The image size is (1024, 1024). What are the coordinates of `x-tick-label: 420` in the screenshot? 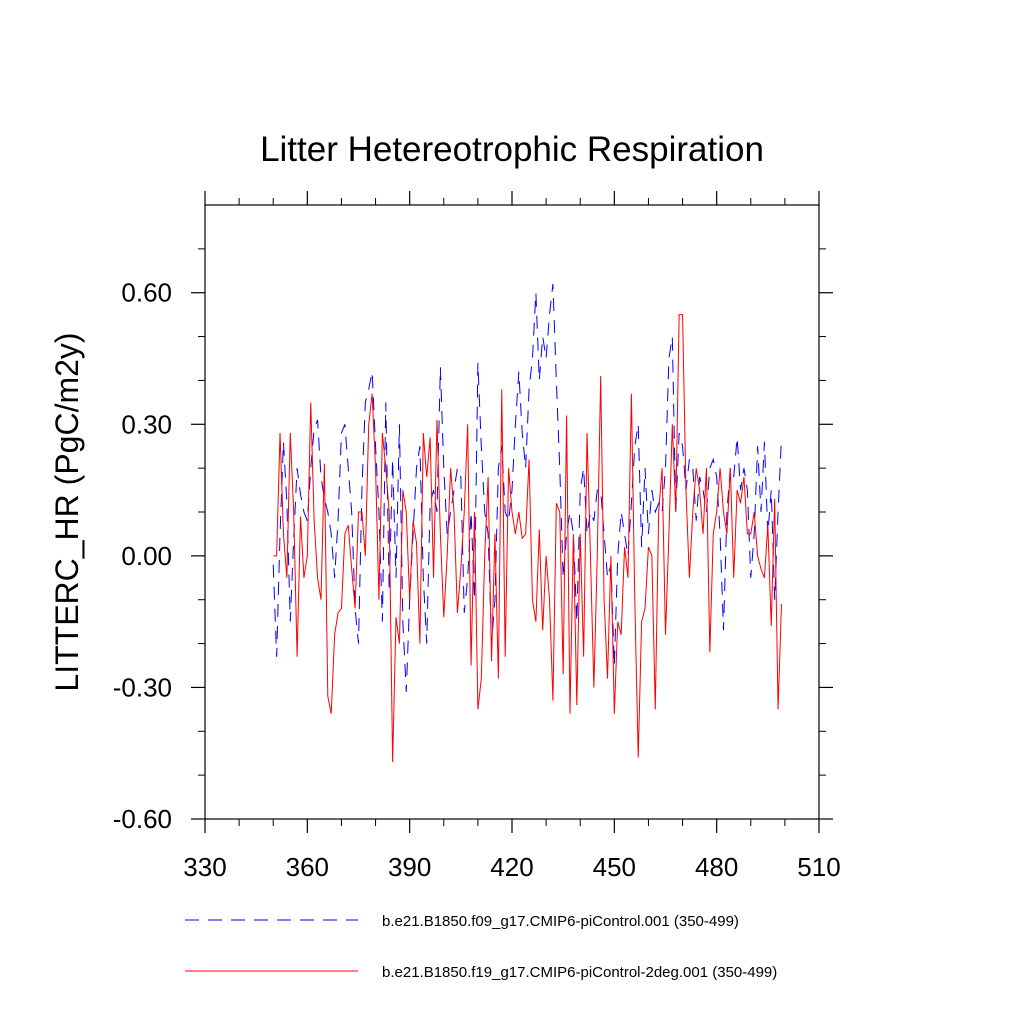 It's located at (511, 867).